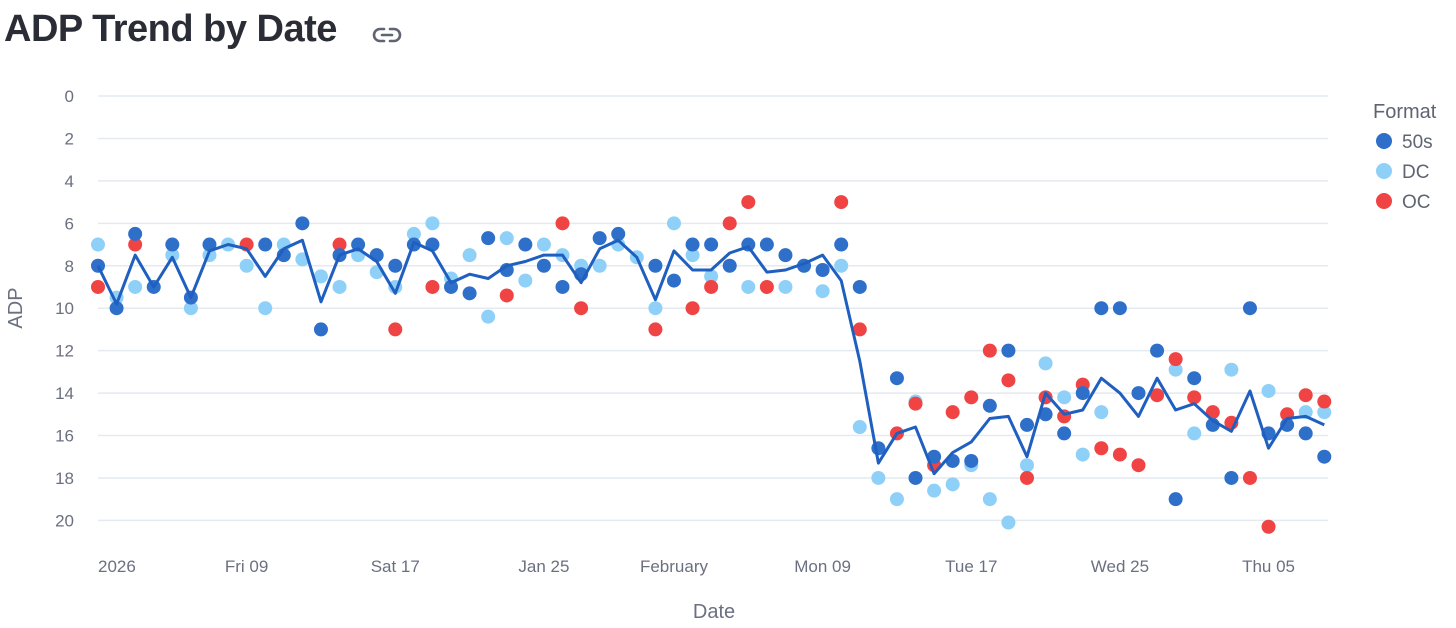  I want to click on x-tick-label: Sat 17, so click(395, 566).